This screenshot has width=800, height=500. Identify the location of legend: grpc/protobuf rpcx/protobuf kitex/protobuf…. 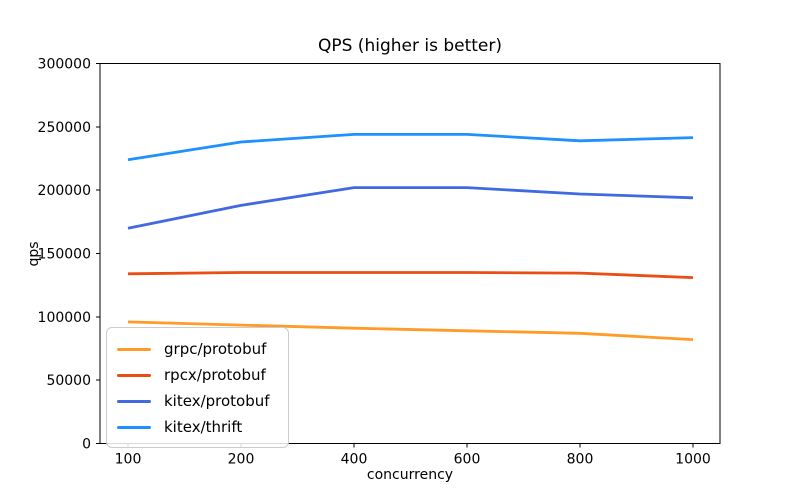
(197, 387).